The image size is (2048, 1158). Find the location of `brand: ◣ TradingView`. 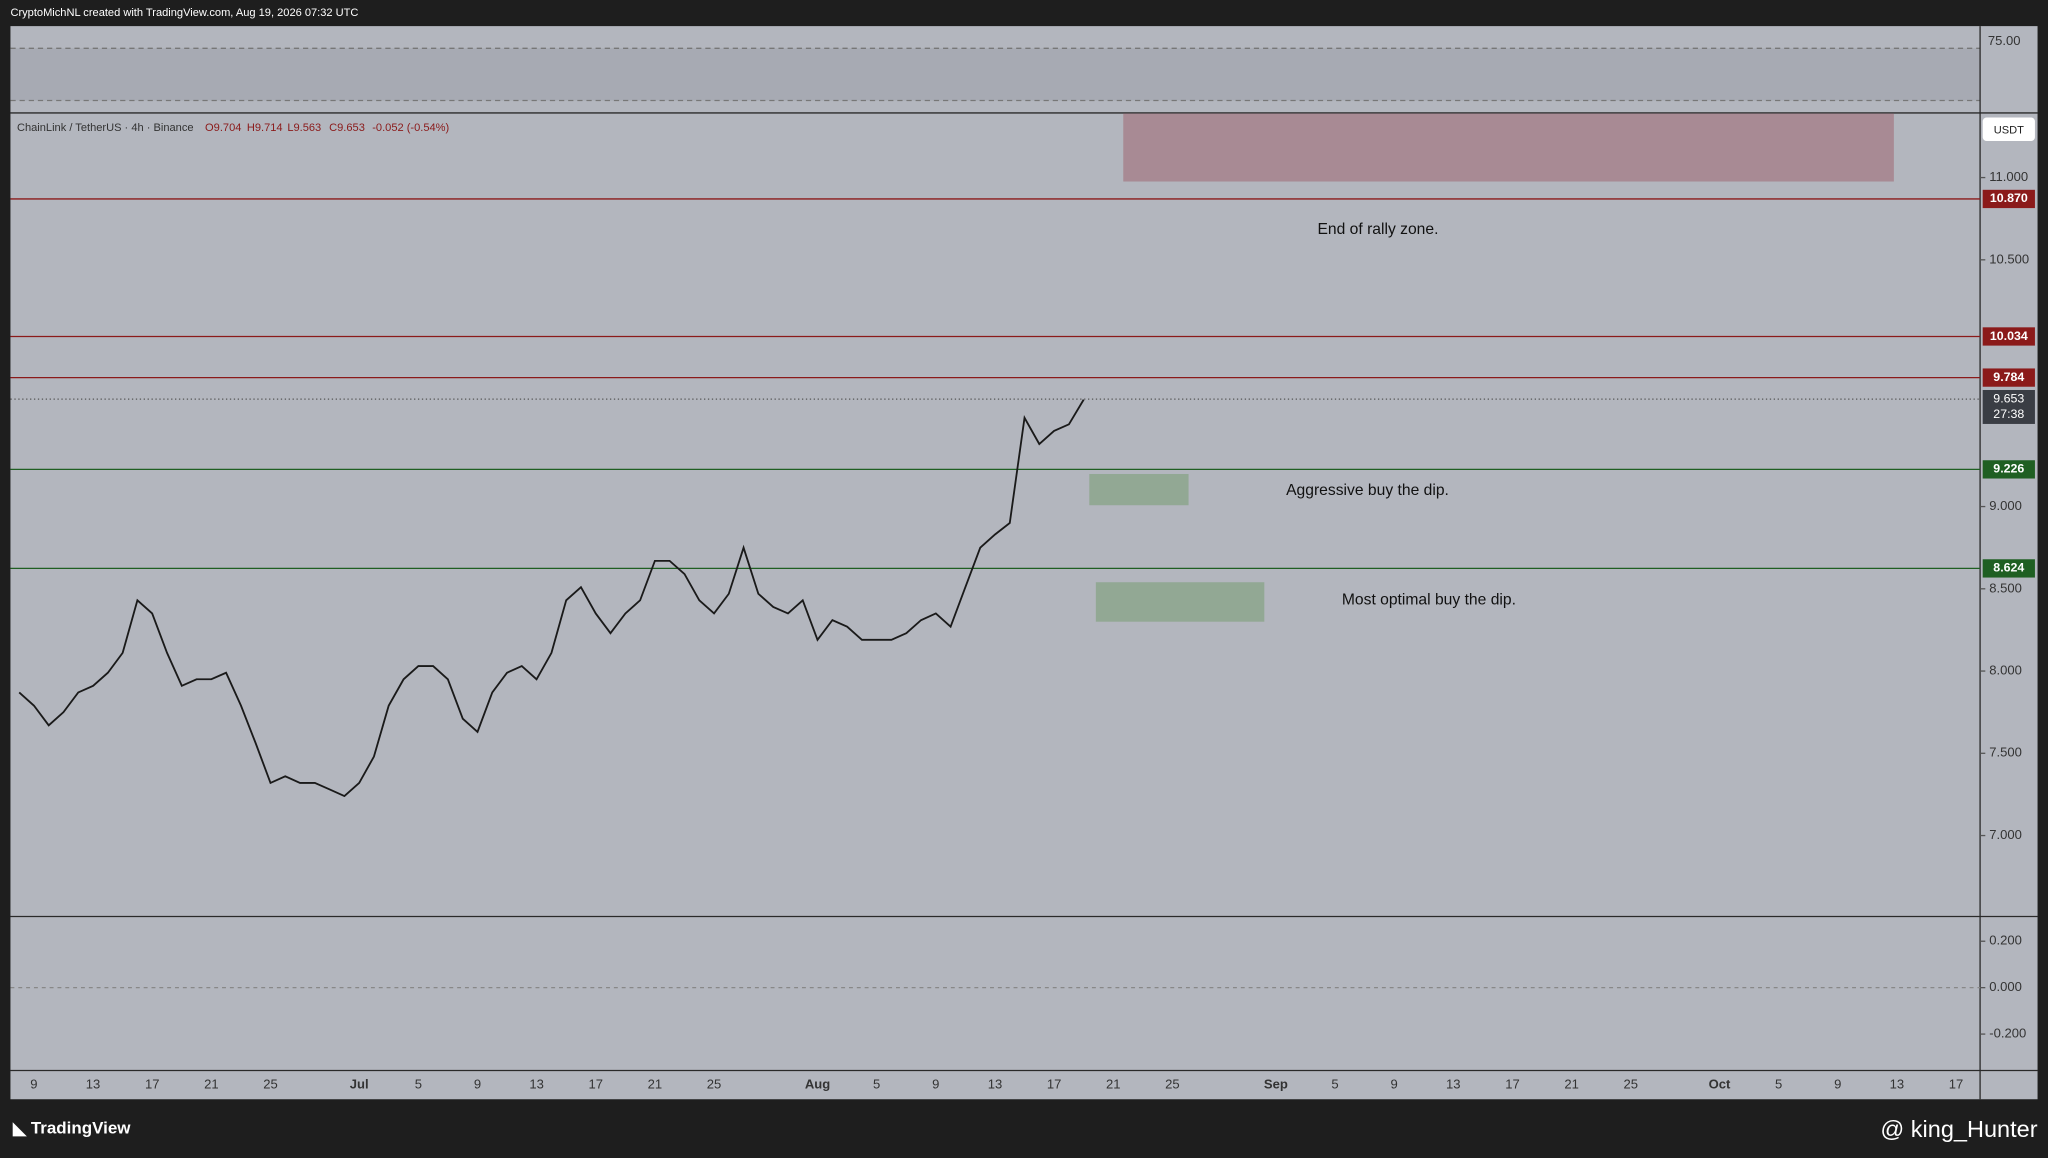

brand: ◣ TradingView is located at coordinates (71, 1128).